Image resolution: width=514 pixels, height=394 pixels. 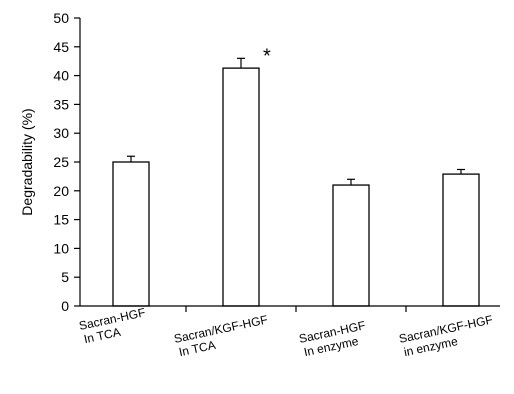 What do you see at coordinates (61, 162) in the screenshot?
I see `y-tick-label: 25` at bounding box center [61, 162].